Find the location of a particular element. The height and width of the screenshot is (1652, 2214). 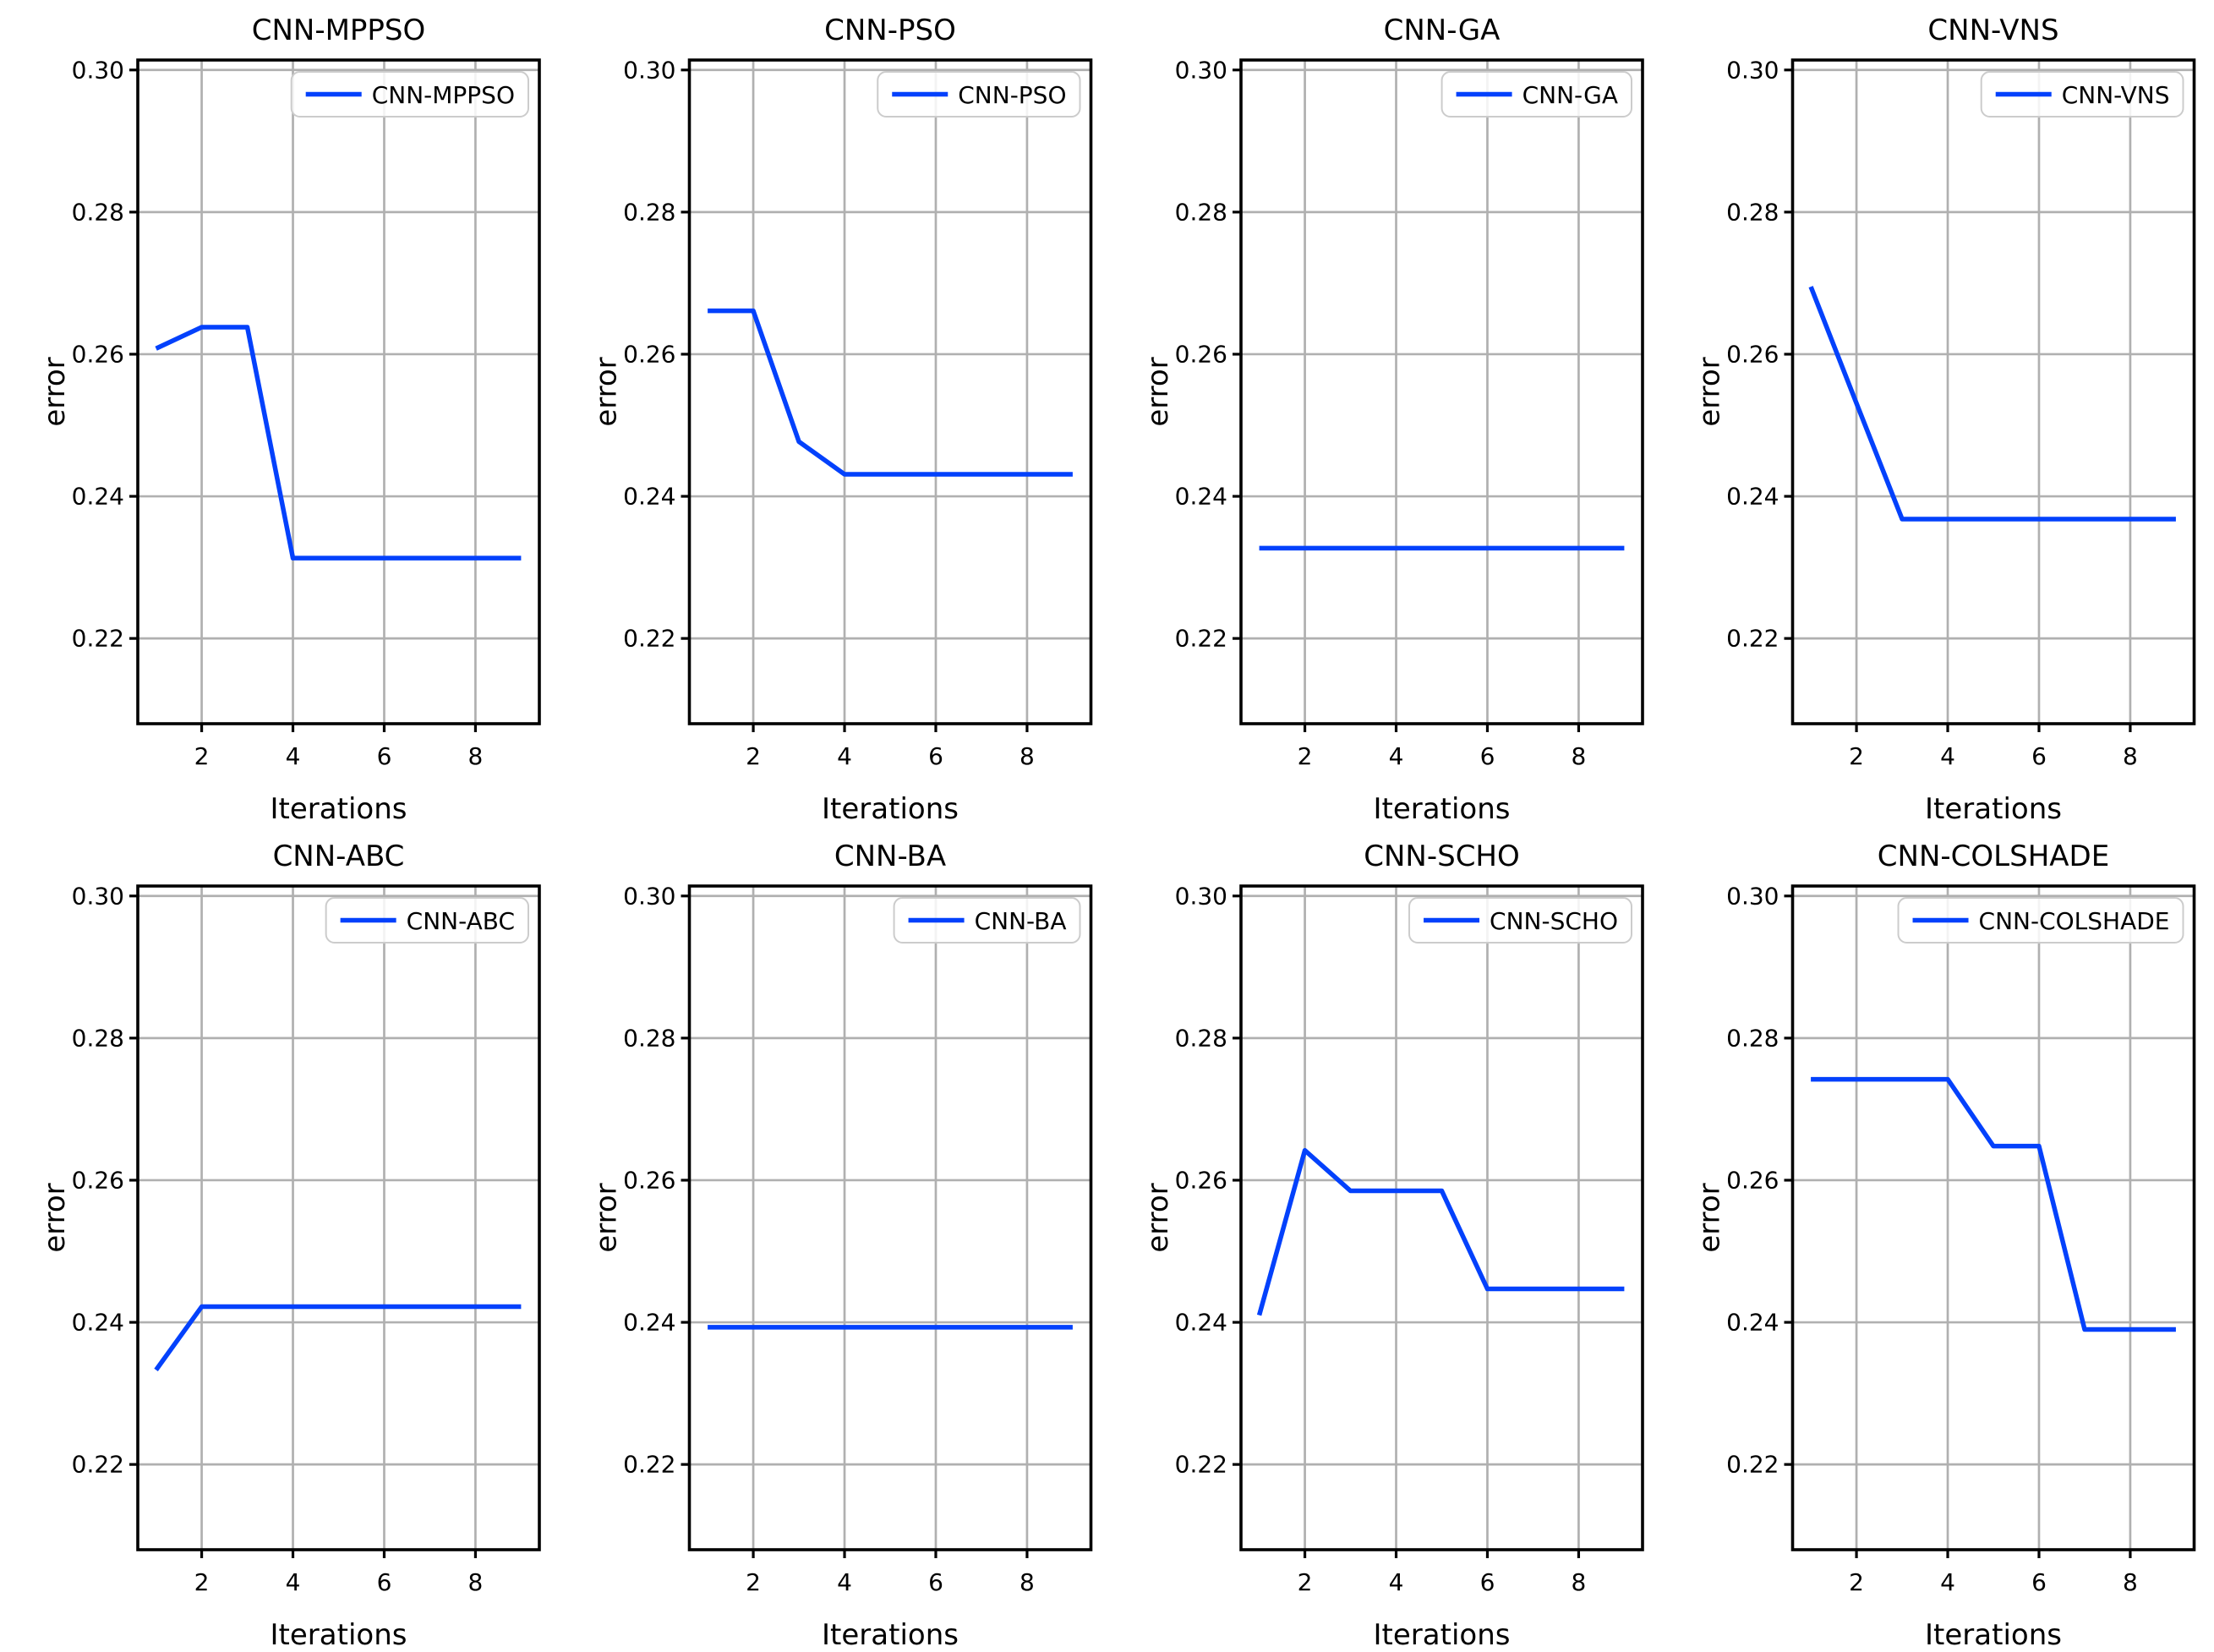

series-line-cnn-colshade is located at coordinates (1993, 1204).